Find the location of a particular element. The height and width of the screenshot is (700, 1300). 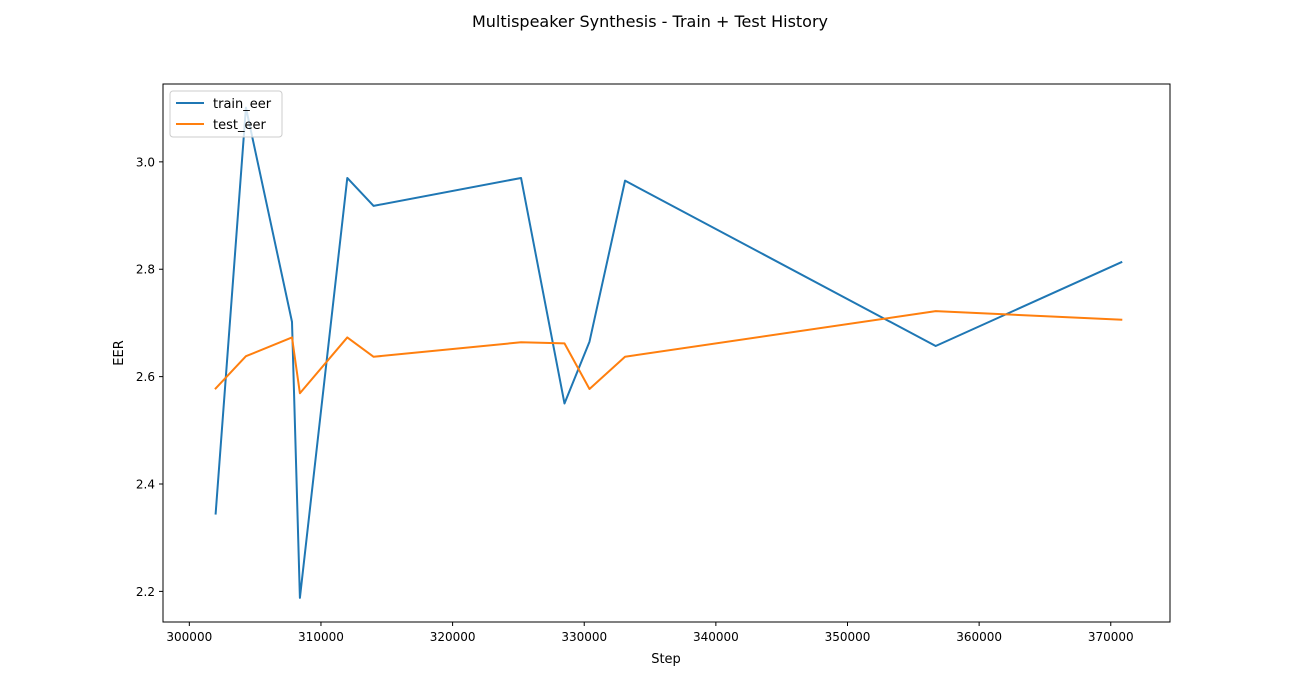

y-axis: 2.2 2.4 2.6 2.8 3.0 is located at coordinates (149, 377).